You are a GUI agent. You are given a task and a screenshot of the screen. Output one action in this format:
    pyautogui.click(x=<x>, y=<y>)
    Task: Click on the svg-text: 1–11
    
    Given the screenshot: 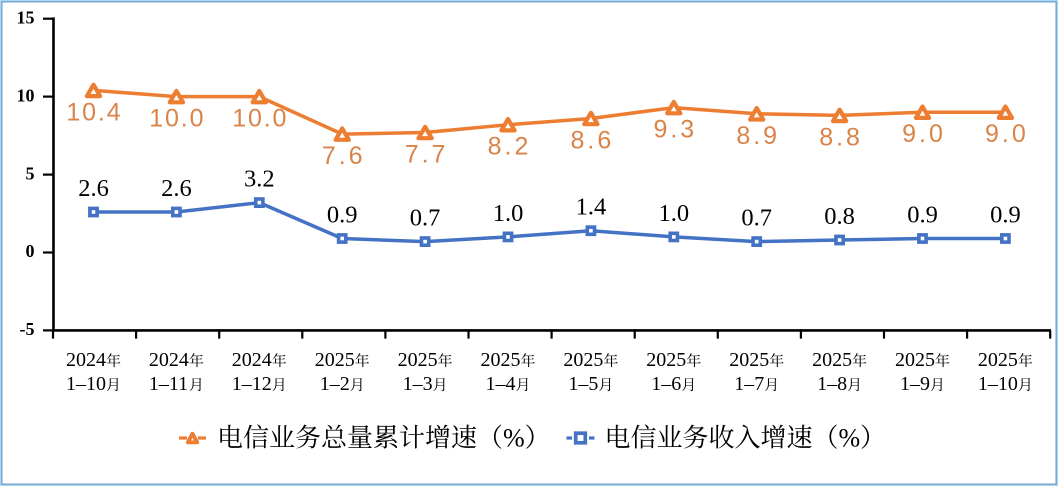 What is the action you would take?
    pyautogui.click(x=168, y=384)
    